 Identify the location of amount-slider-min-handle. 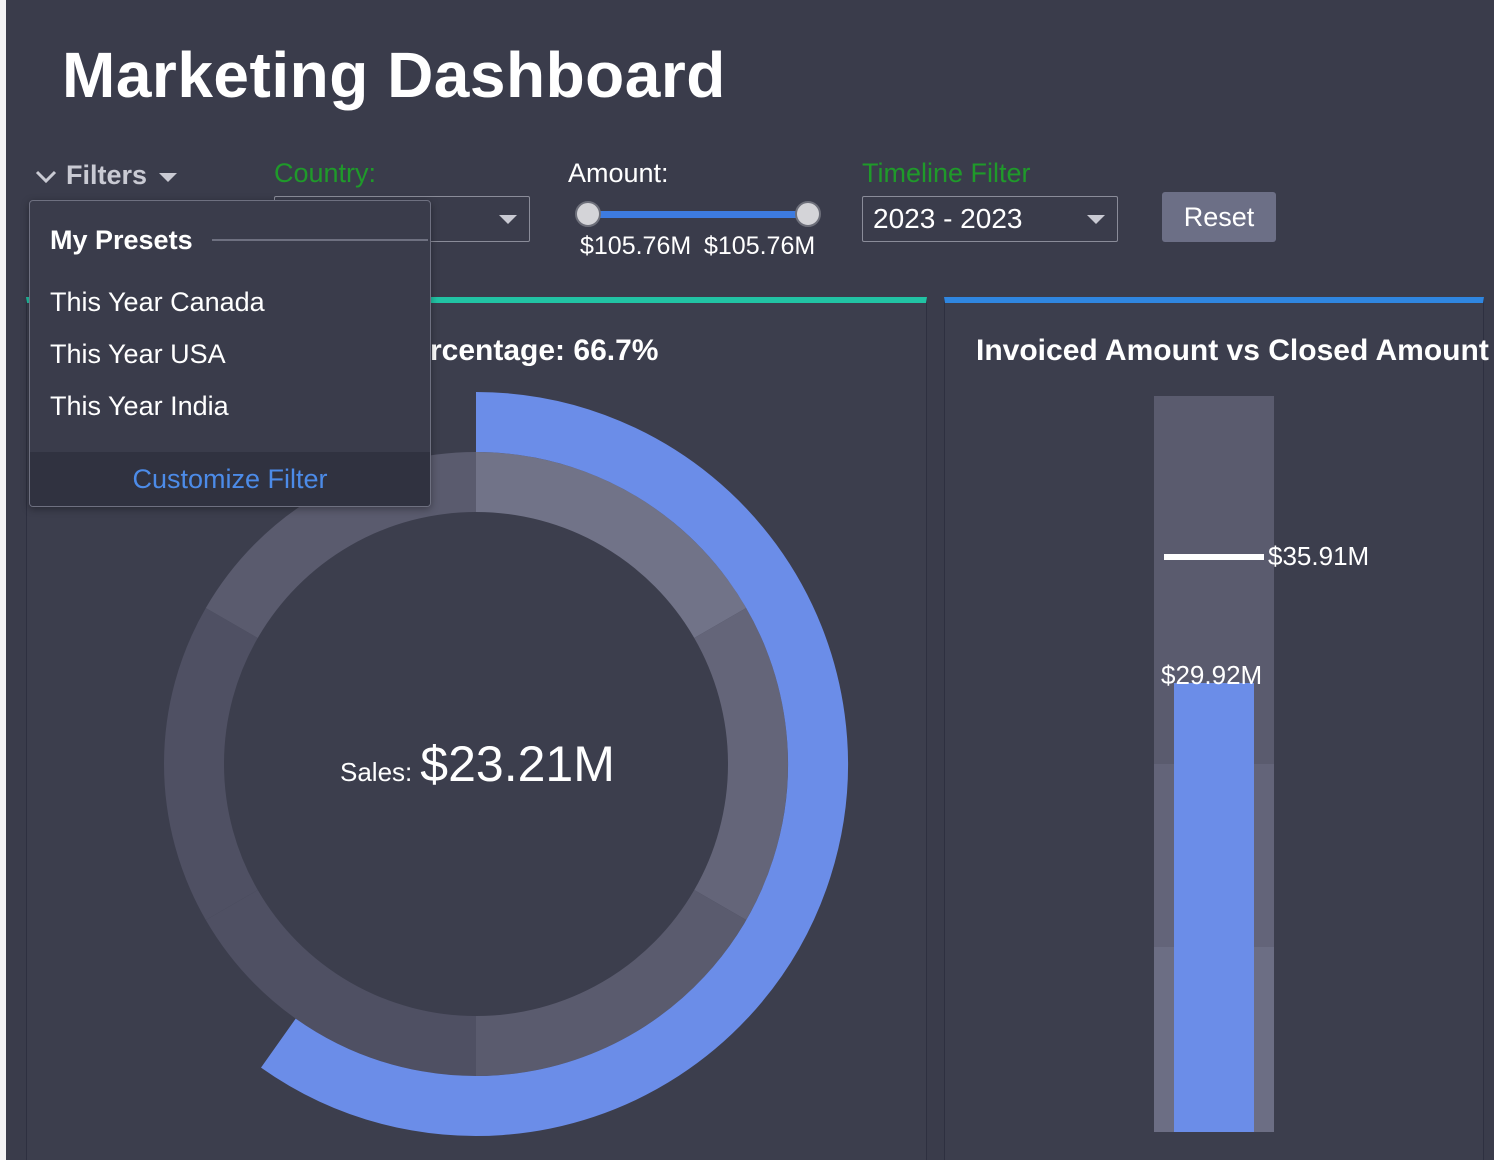
(588, 214).